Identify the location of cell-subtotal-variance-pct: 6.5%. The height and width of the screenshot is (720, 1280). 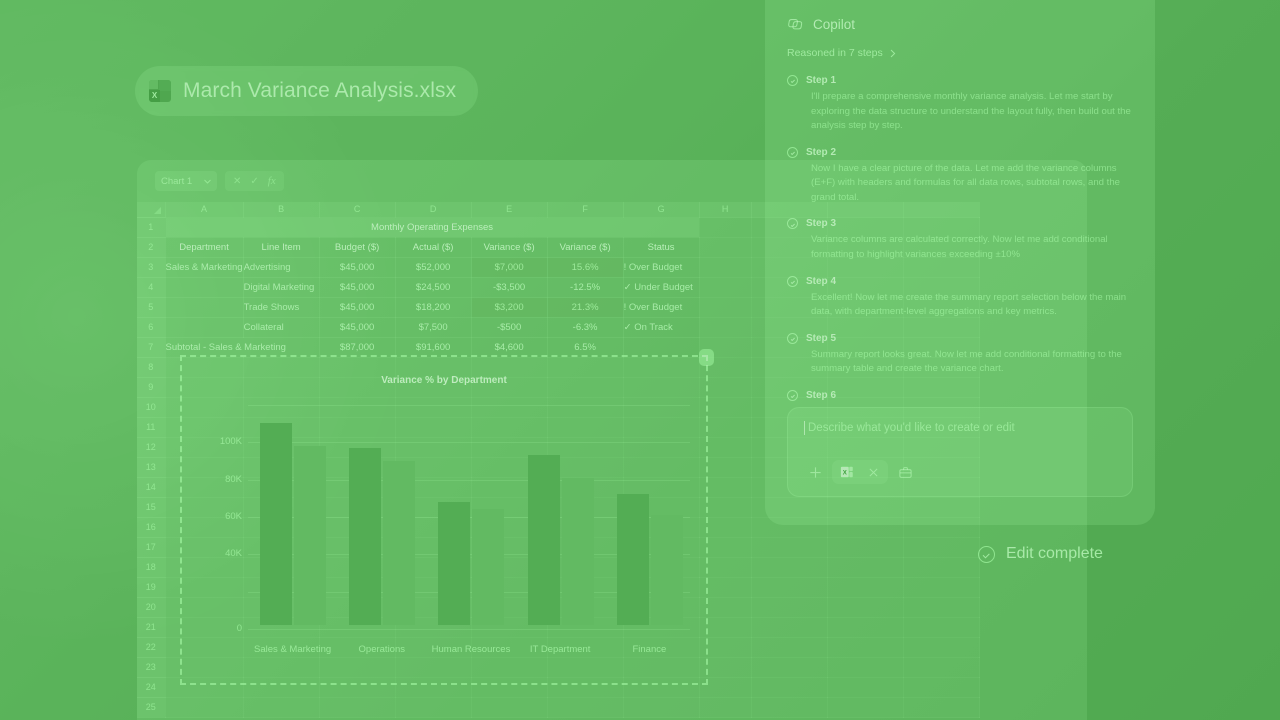
(585, 347).